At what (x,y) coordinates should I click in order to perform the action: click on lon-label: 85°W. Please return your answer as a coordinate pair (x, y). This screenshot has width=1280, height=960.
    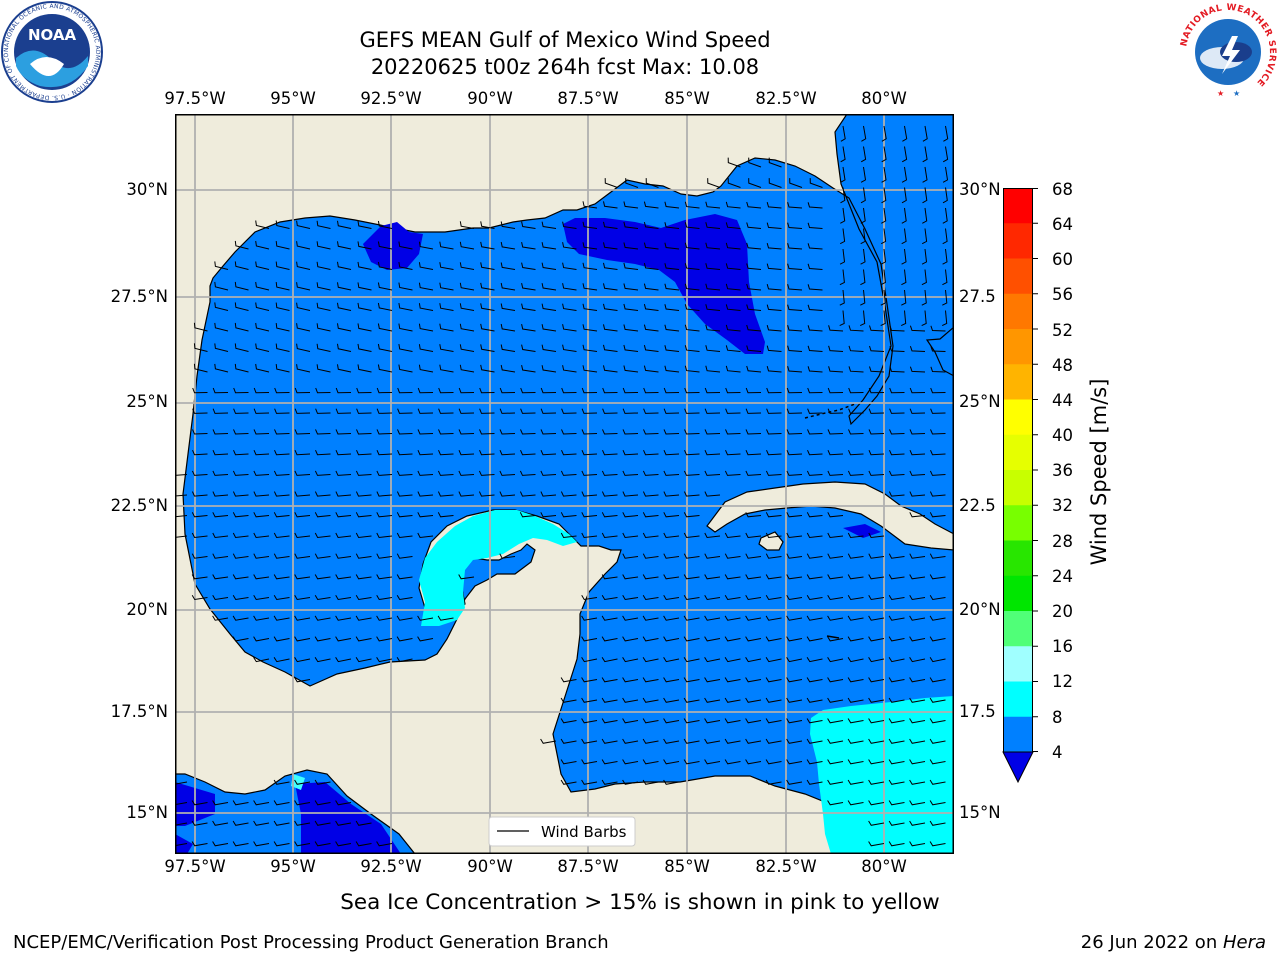
    Looking at the image, I should click on (687, 98).